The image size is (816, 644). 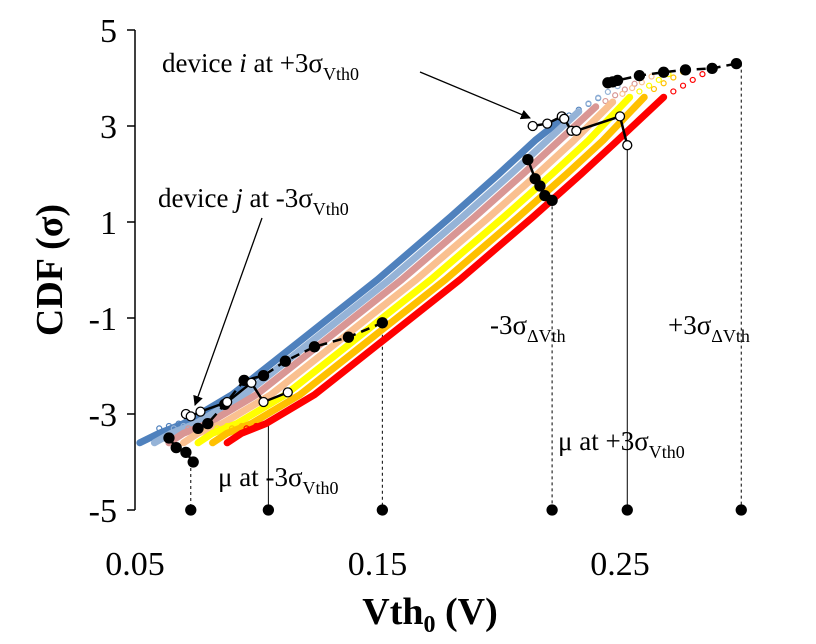 What do you see at coordinates (621, 444) in the screenshot?
I see `annotation-mu-plus: μ at +3σVth0` at bounding box center [621, 444].